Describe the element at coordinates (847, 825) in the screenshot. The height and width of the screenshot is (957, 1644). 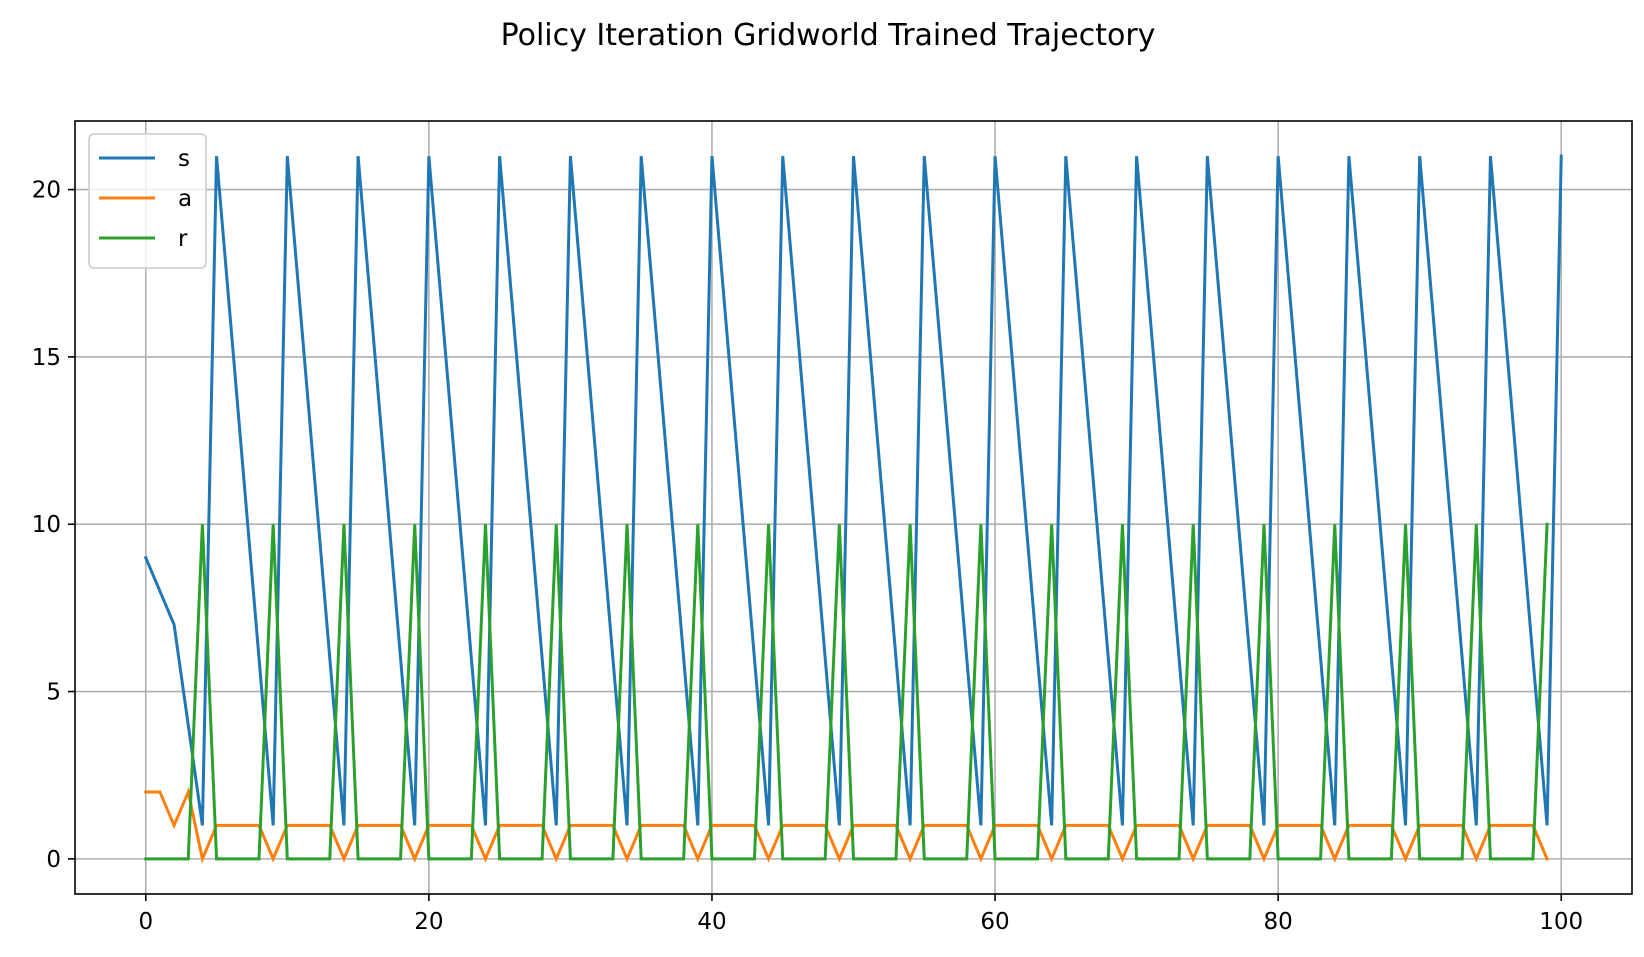
I see `series-line-a` at that location.